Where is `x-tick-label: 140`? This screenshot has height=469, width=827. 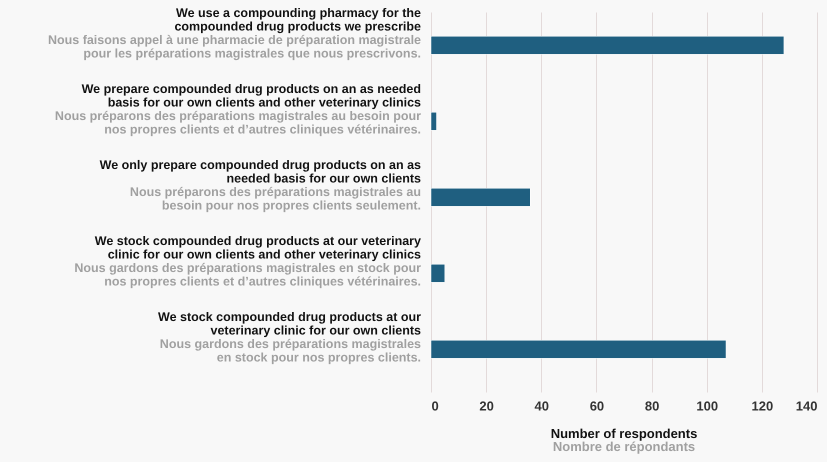 x-tick-label: 140 is located at coordinates (807, 406).